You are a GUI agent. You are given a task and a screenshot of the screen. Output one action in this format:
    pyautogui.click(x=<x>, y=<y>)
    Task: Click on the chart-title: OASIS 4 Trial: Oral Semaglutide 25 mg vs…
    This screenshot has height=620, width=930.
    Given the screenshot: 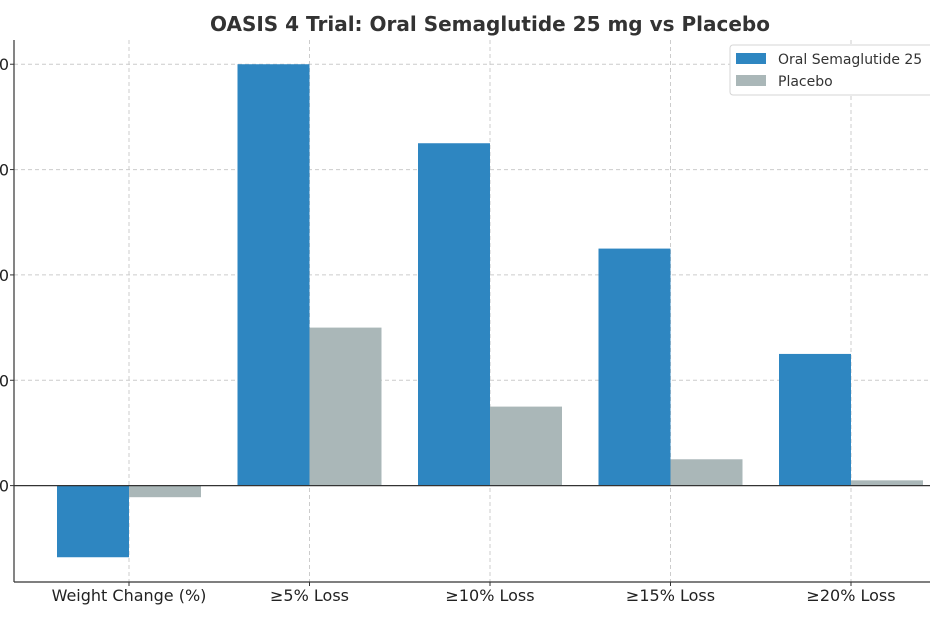 What is the action you would take?
    pyautogui.click(x=490, y=24)
    